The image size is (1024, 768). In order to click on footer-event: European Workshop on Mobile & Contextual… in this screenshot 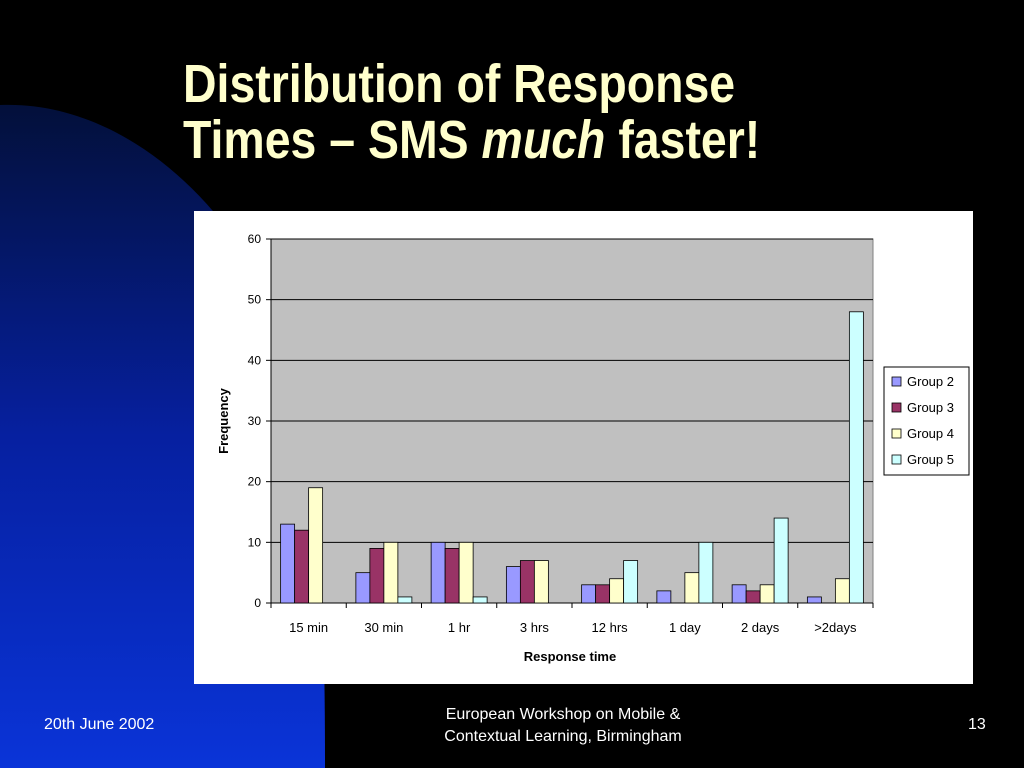, I will do `click(563, 726)`.